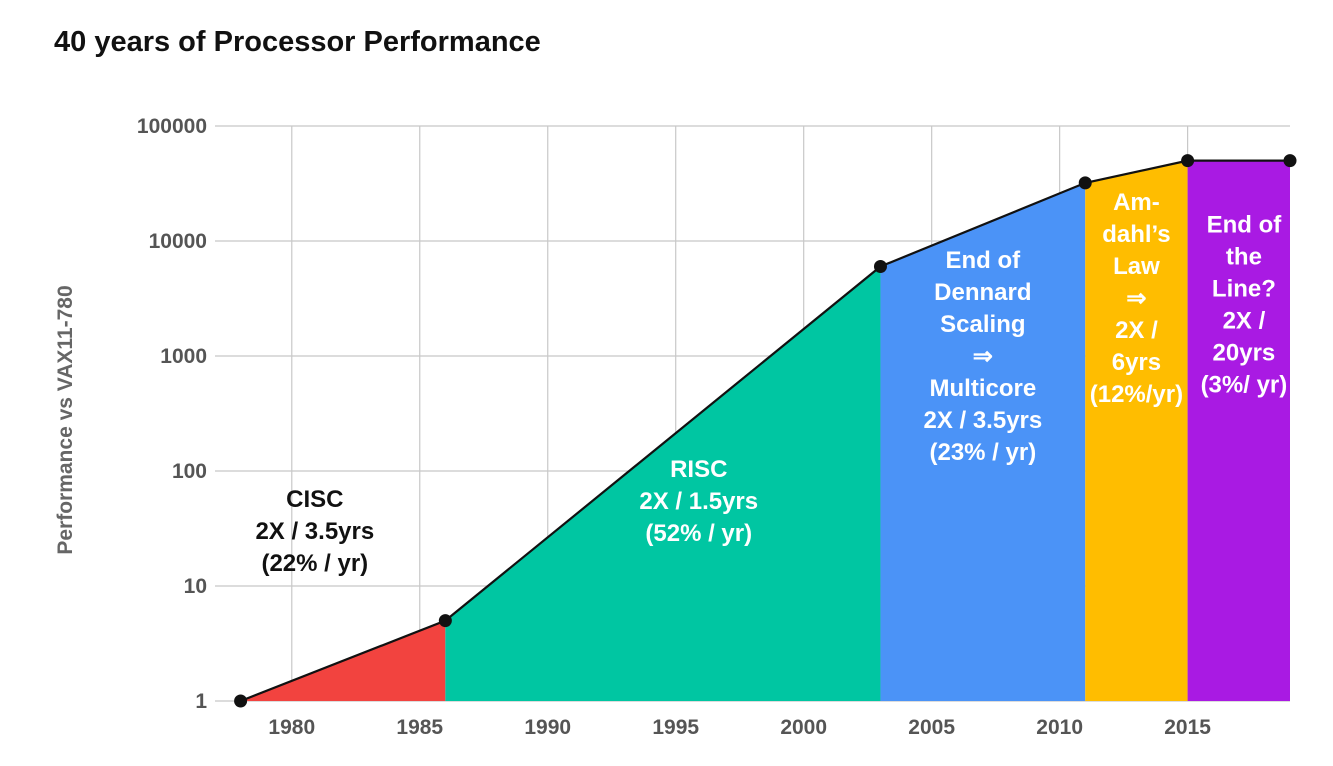 The image size is (1333, 766). What do you see at coordinates (314, 563) in the screenshot?
I see `era-label-line: (22% / yr)` at bounding box center [314, 563].